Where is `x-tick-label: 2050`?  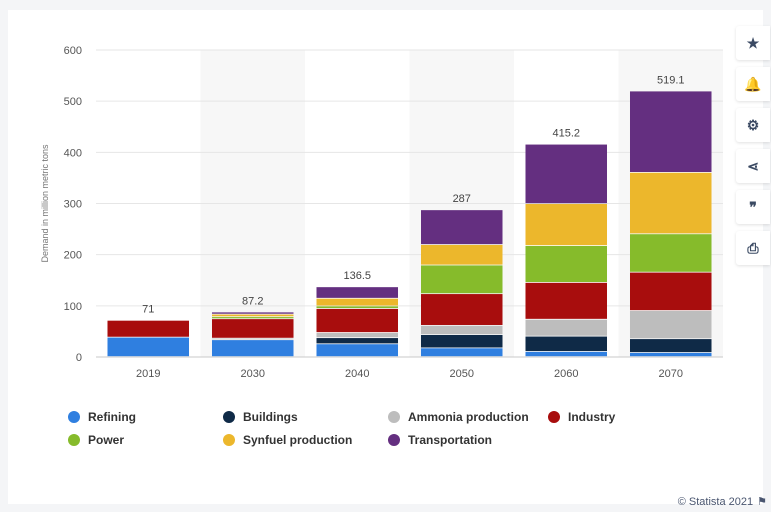
x-tick-label: 2050 is located at coordinates (462, 374).